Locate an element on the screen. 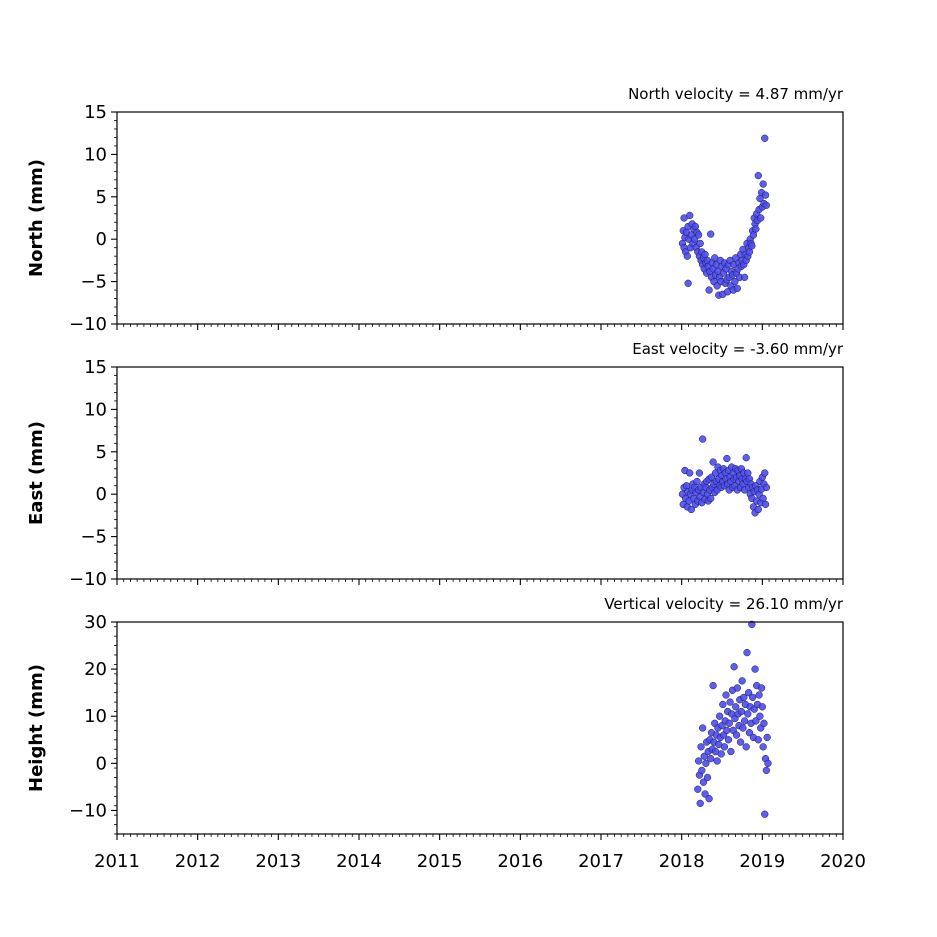  height-y-axis-label: Height (mm) is located at coordinates (36, 728).